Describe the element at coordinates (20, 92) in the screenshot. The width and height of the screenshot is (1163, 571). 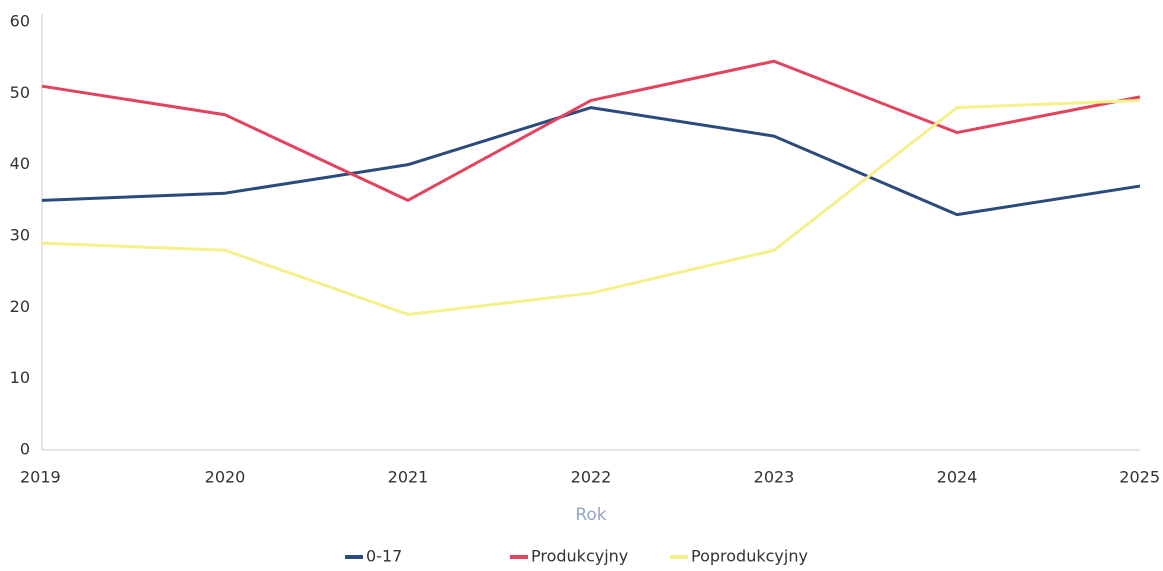
I see `y-tick-label: 50` at that location.